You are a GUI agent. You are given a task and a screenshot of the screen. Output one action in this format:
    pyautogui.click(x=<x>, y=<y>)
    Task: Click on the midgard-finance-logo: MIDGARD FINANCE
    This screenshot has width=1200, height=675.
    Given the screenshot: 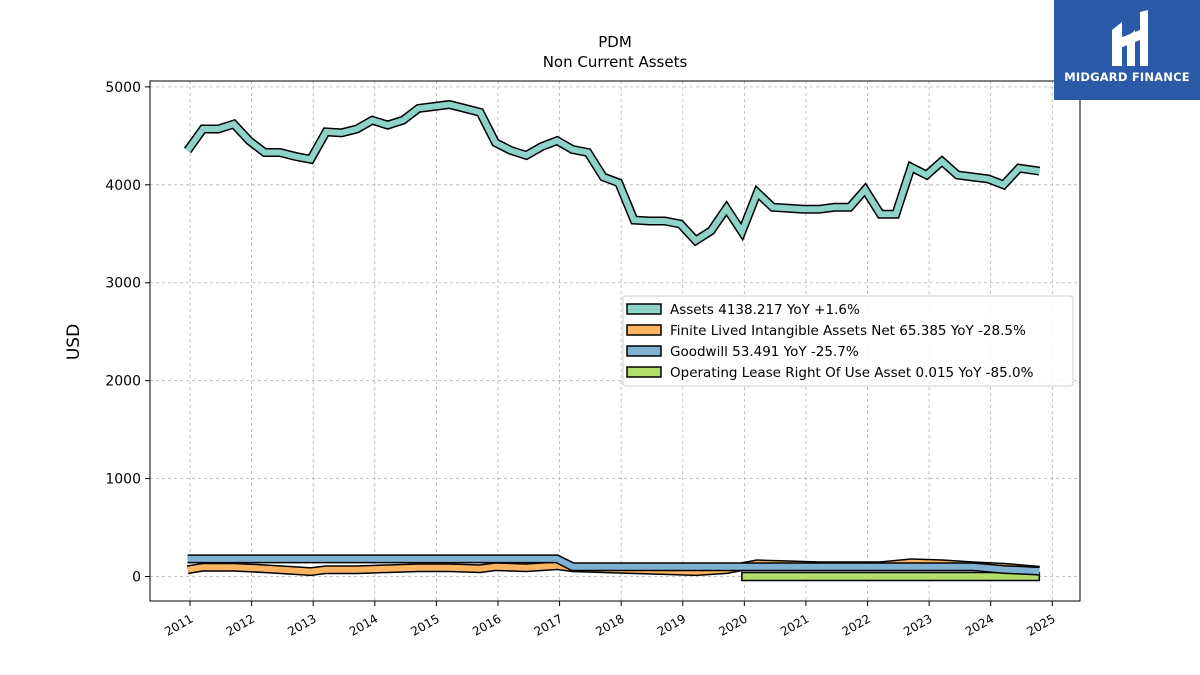 What is the action you would take?
    pyautogui.click(x=1127, y=50)
    